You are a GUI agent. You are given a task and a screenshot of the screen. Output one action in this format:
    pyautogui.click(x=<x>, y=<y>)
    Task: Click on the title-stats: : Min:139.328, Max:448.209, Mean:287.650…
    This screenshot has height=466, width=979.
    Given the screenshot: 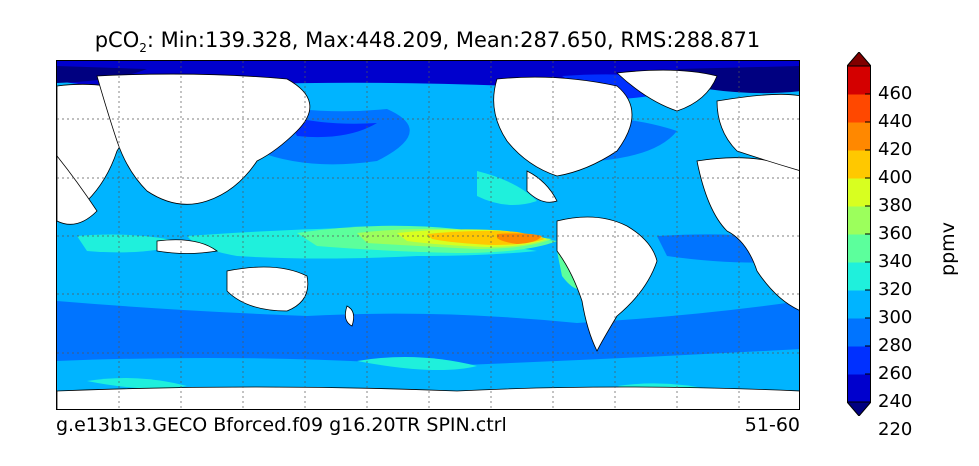 What is the action you would take?
    pyautogui.click(x=453, y=40)
    